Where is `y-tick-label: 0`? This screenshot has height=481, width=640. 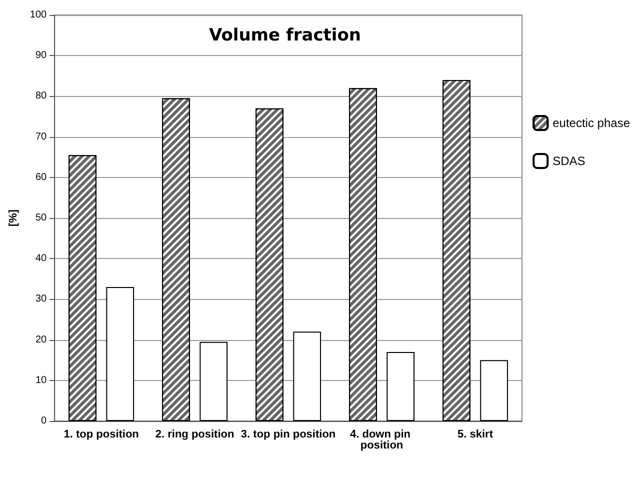
y-tick-label: 0 is located at coordinates (44, 421).